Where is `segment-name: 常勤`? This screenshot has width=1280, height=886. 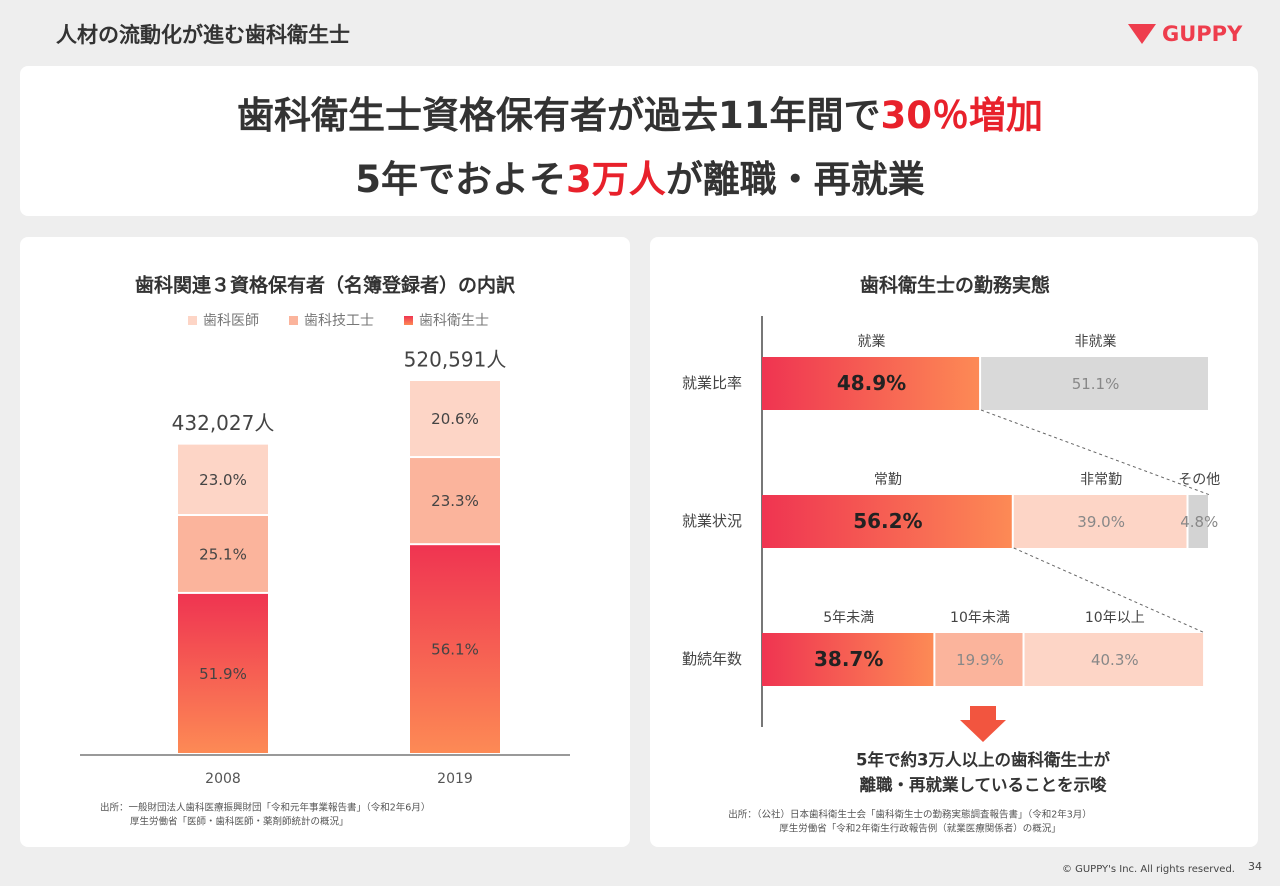
segment-name: 常勤 is located at coordinates (888, 480).